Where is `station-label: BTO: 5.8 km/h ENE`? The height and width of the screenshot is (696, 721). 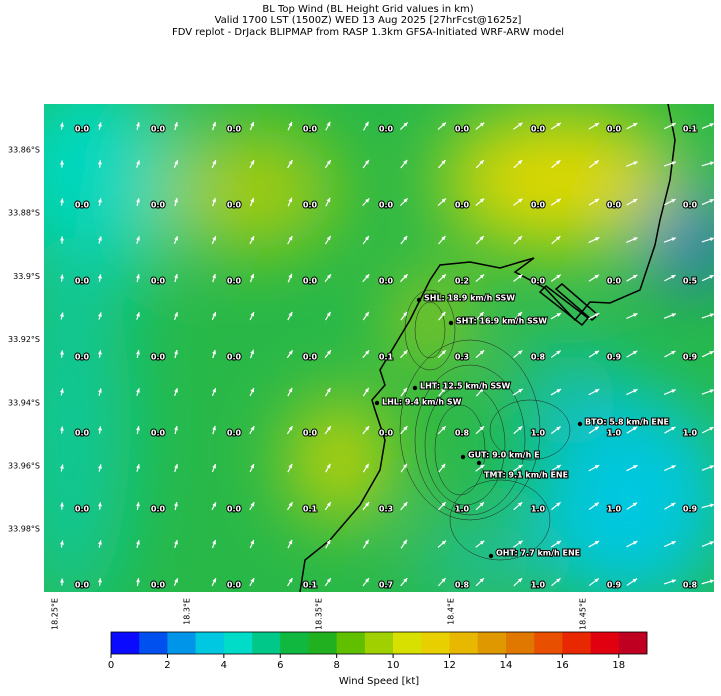
station-label: BTO: 5.8 km/h ENE is located at coordinates (627, 422).